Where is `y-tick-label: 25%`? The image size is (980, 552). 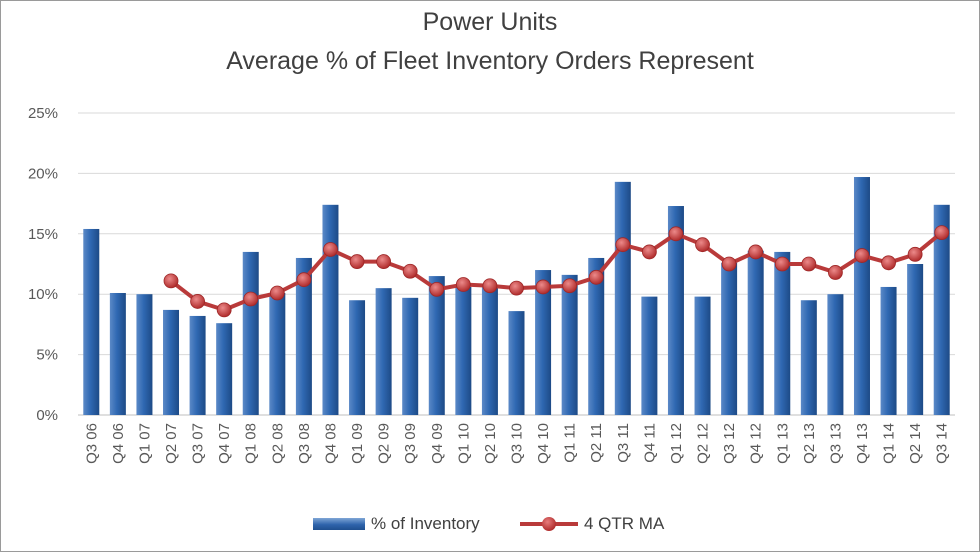
y-tick-label: 25% is located at coordinates (43, 113).